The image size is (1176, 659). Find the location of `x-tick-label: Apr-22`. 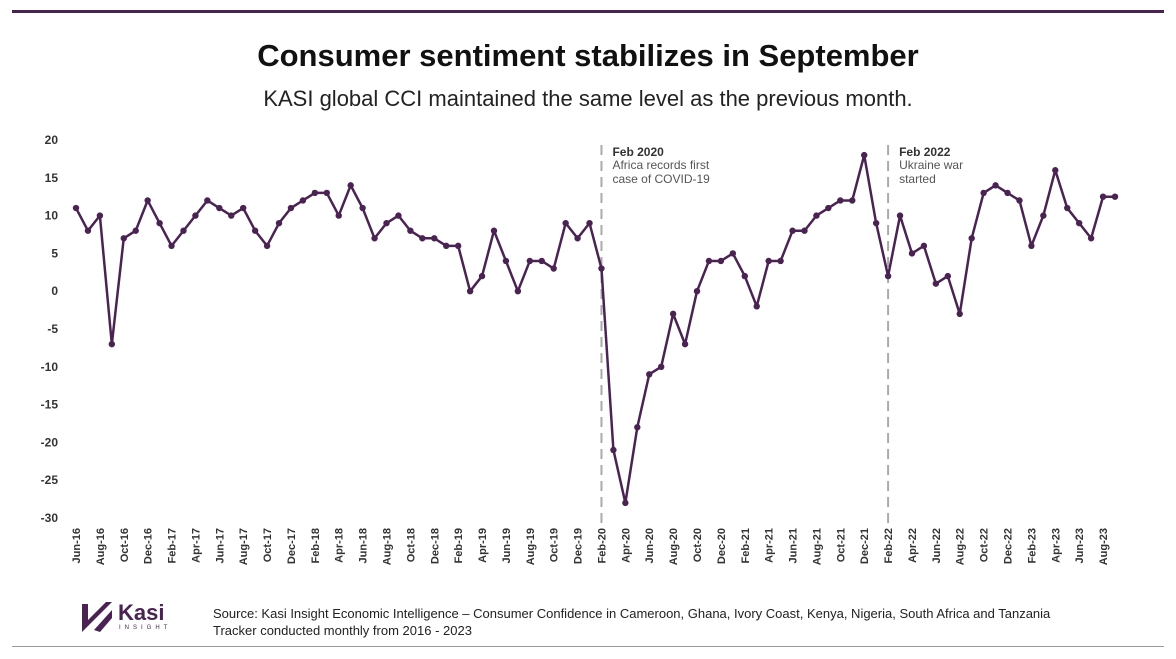

x-tick-label: Apr-22 is located at coordinates (913, 545).